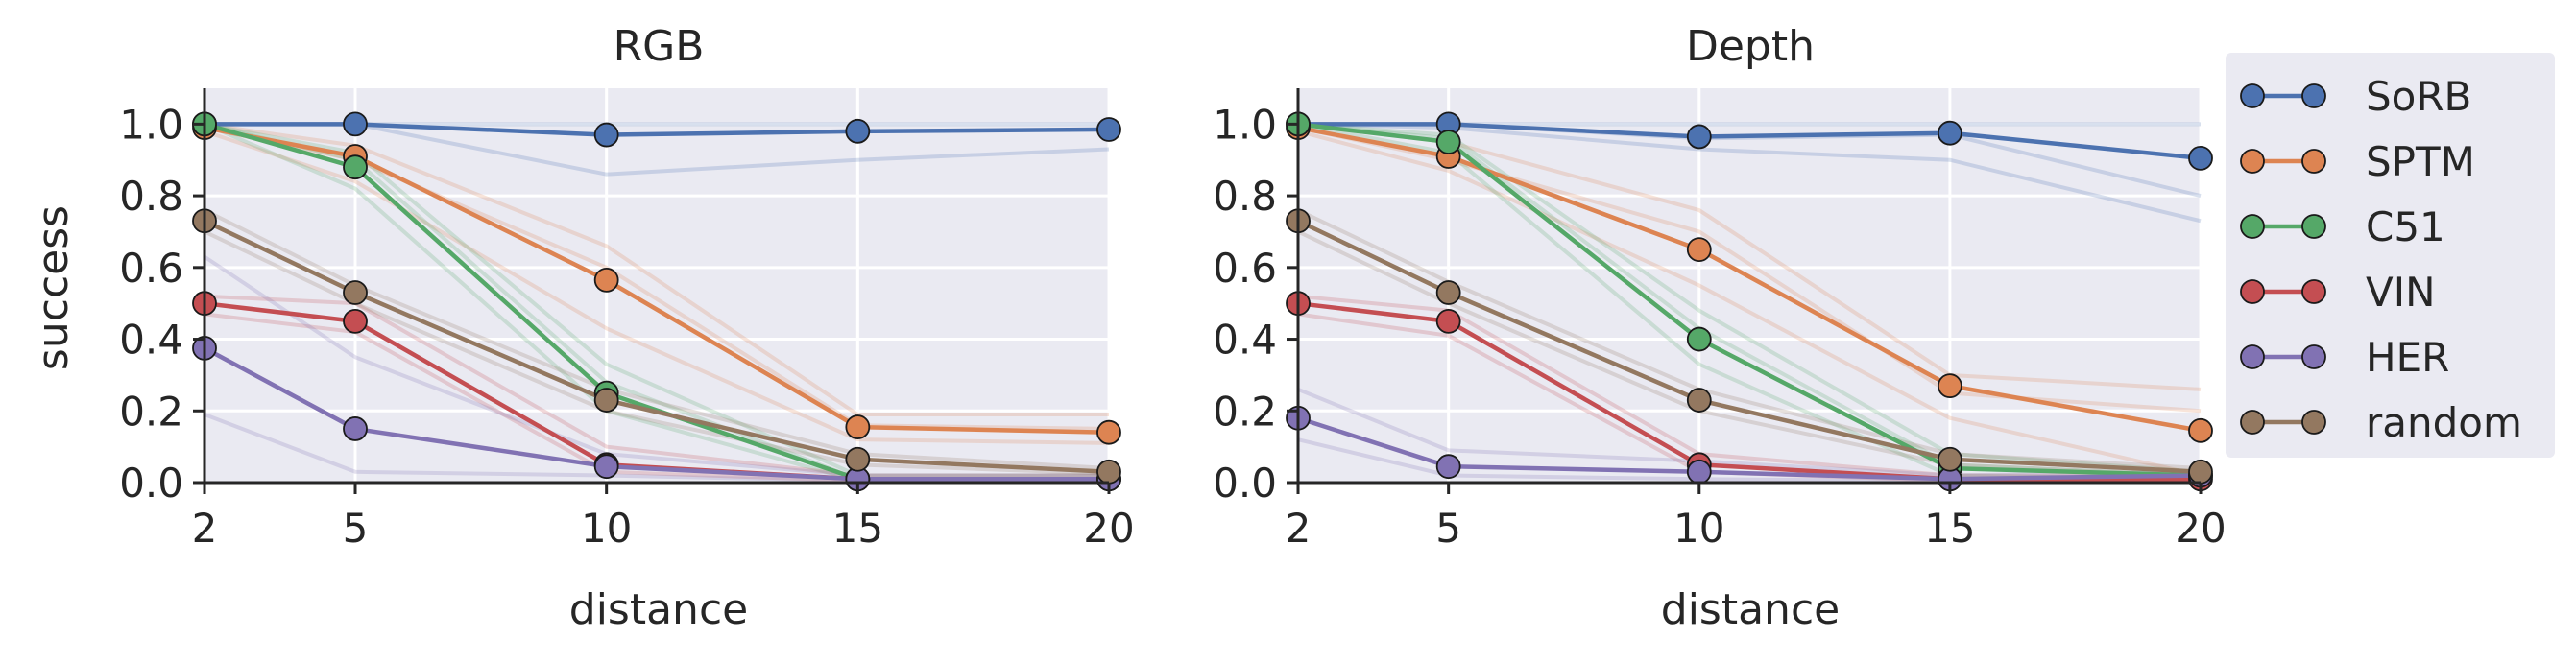  What do you see at coordinates (1750, 610) in the screenshot?
I see `depth-x-axis-label: distance` at bounding box center [1750, 610].